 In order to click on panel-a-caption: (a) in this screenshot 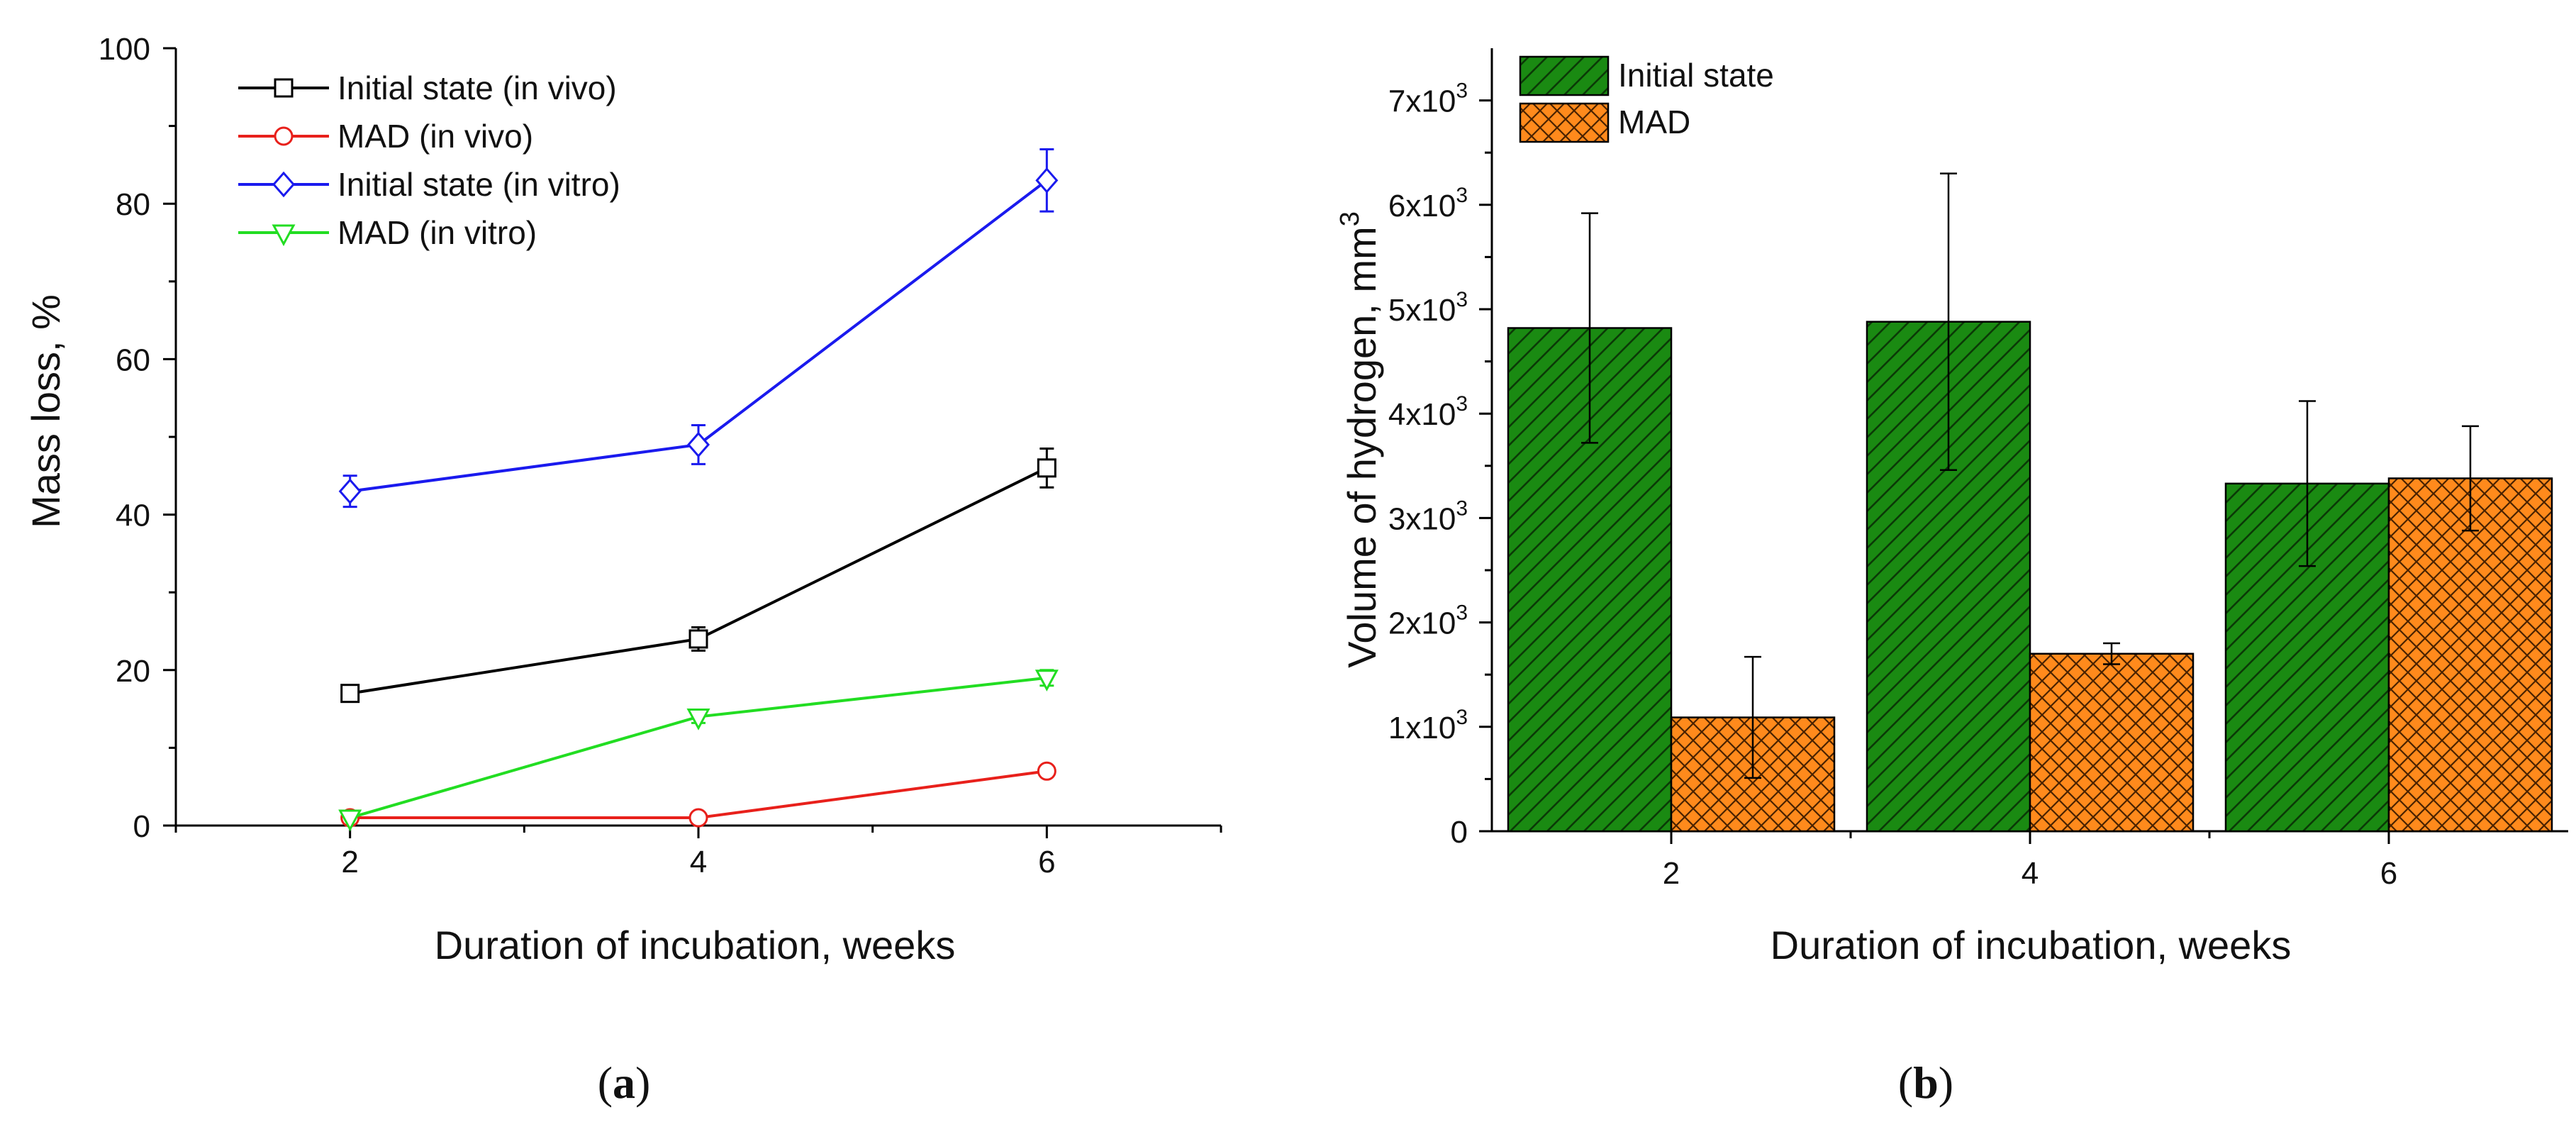, I will do `click(624, 1082)`.